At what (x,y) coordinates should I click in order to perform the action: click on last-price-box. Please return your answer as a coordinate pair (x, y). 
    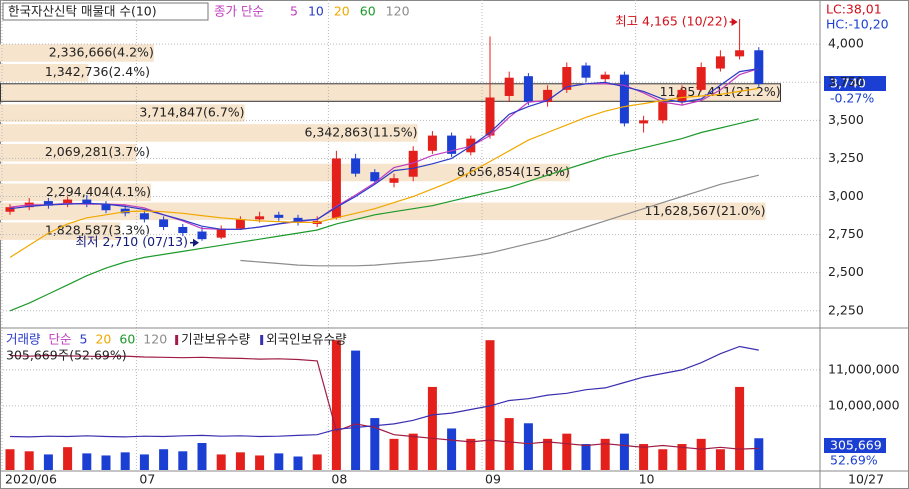
    Looking at the image, I should click on (855, 83).